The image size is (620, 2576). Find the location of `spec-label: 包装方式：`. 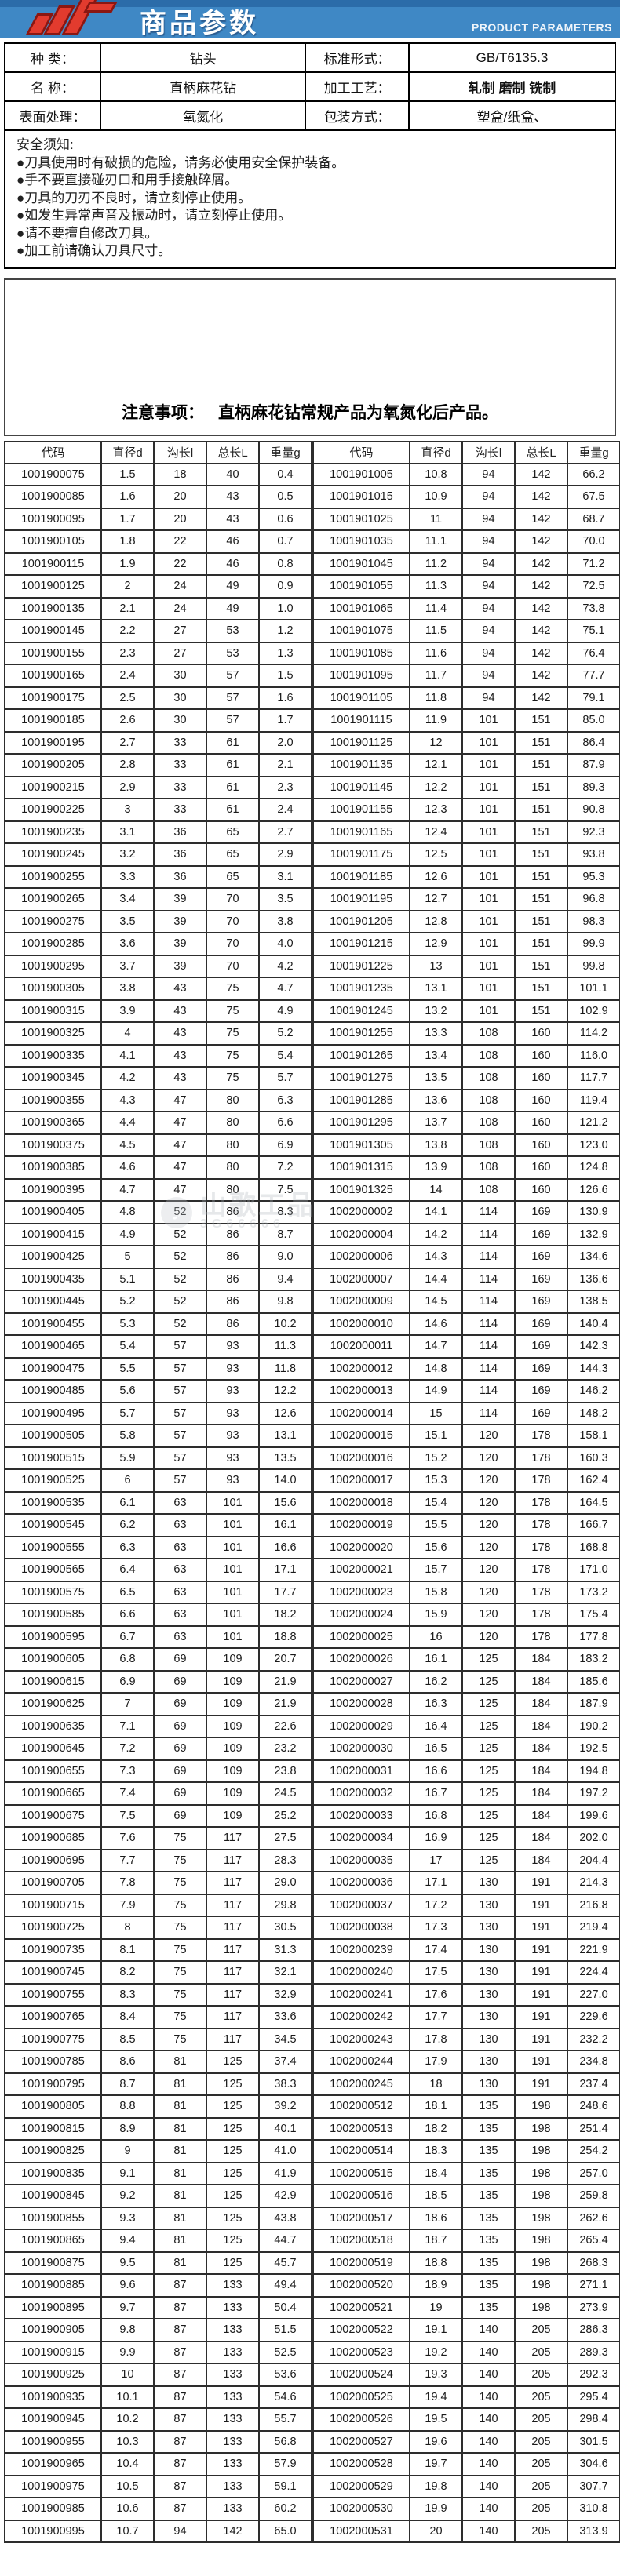

spec-label: 包装方式： is located at coordinates (357, 115).